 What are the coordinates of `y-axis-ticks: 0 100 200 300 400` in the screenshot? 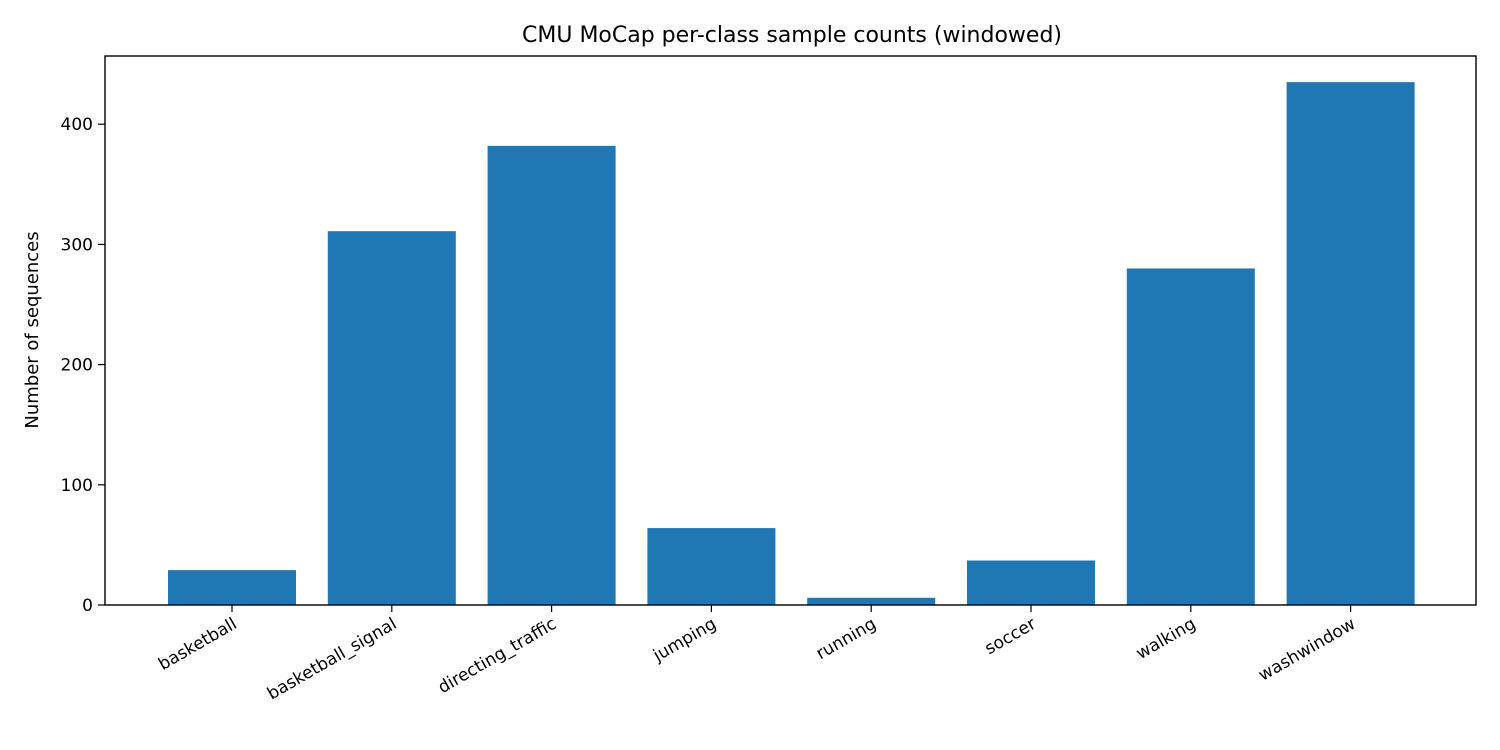 It's located at (83, 365).